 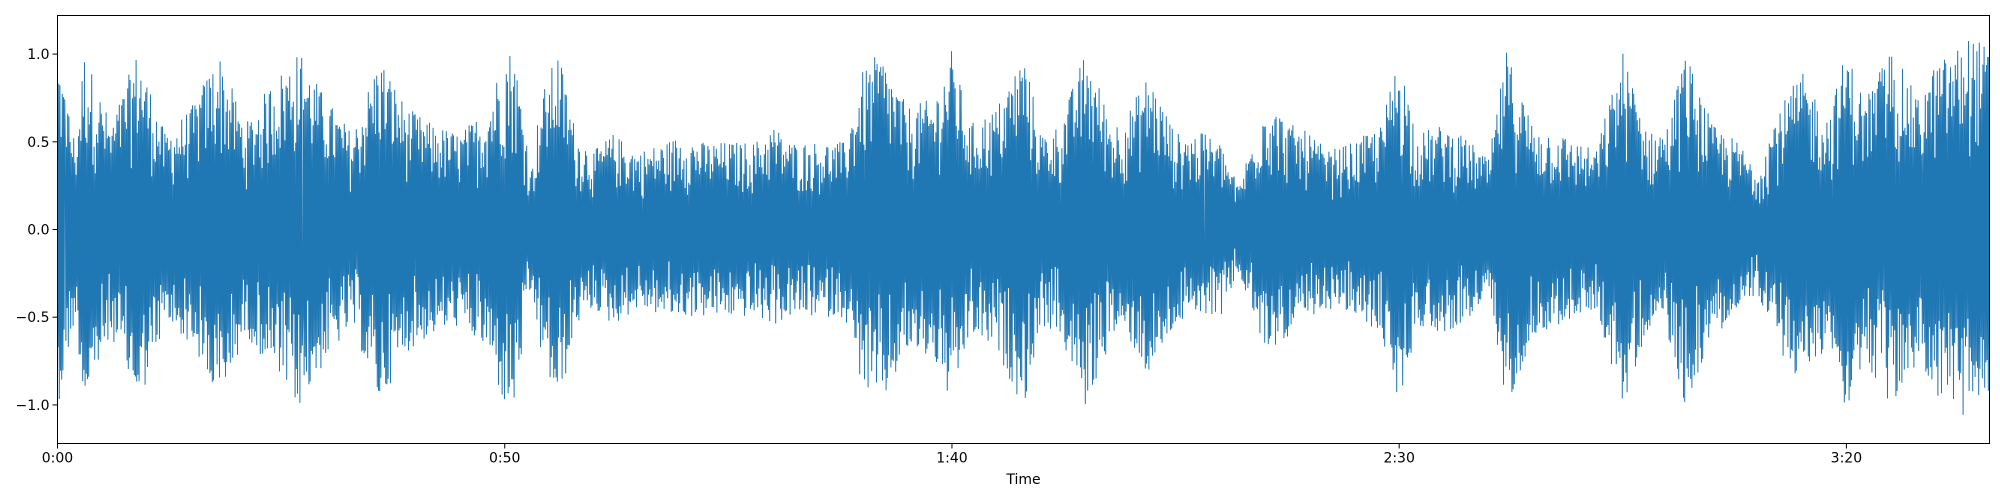 What do you see at coordinates (57, 459) in the screenshot?
I see `x-tick-label: 0:00` at bounding box center [57, 459].